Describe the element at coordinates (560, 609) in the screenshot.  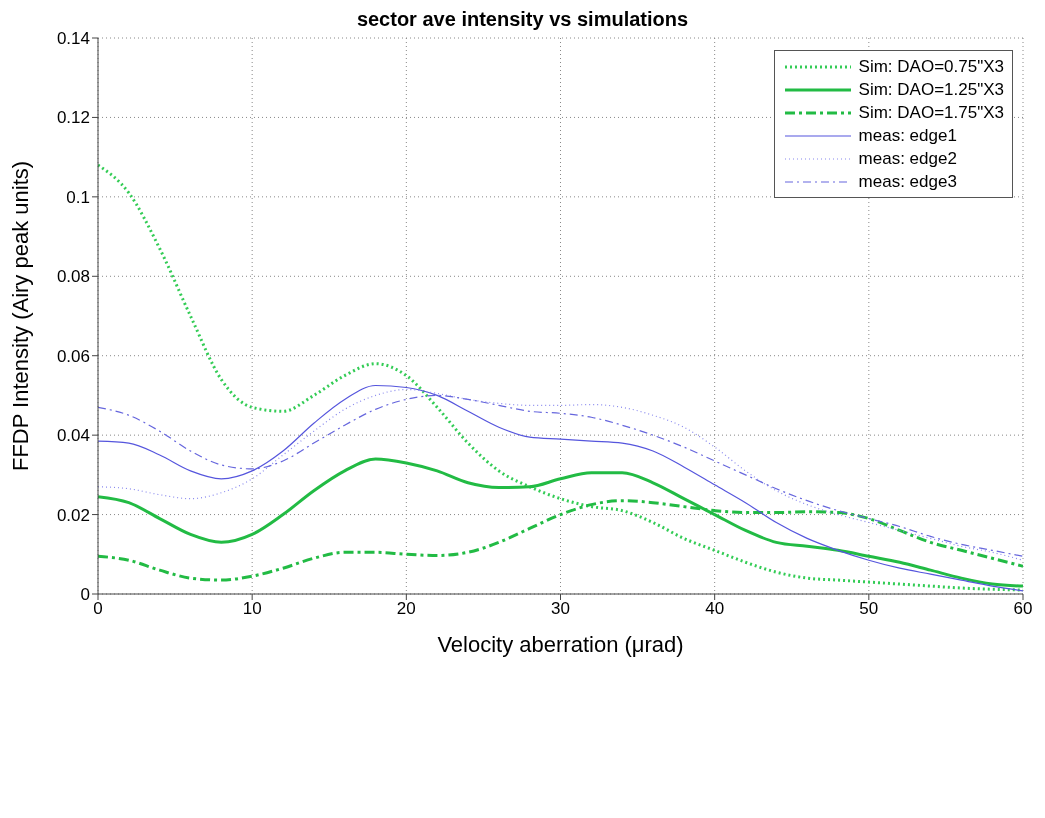
I see `x-tick-label: 30` at that location.